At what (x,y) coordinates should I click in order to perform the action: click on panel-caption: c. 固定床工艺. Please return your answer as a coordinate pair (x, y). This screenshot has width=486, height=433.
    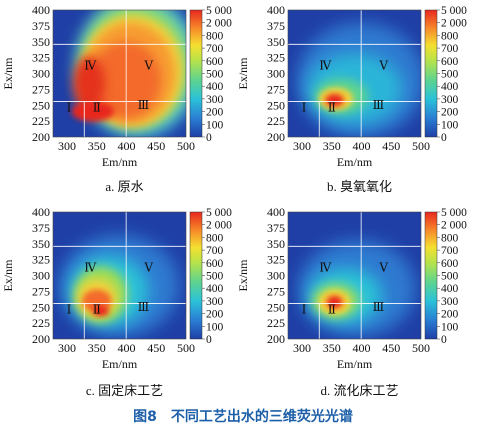
    Looking at the image, I should click on (124, 390).